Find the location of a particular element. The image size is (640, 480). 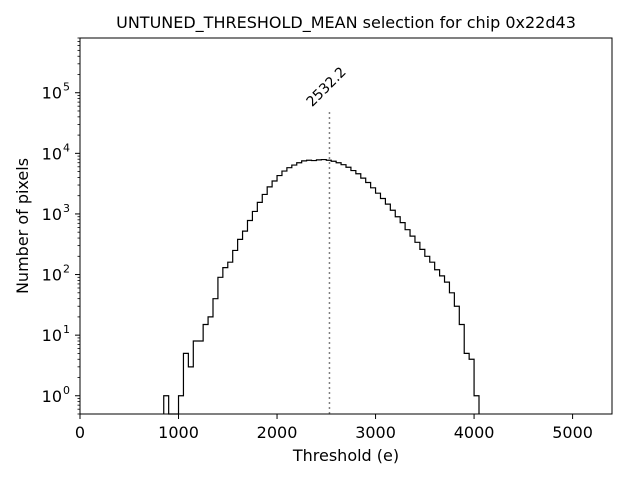

y-tick-exponent: 1 is located at coordinates (66, 329).